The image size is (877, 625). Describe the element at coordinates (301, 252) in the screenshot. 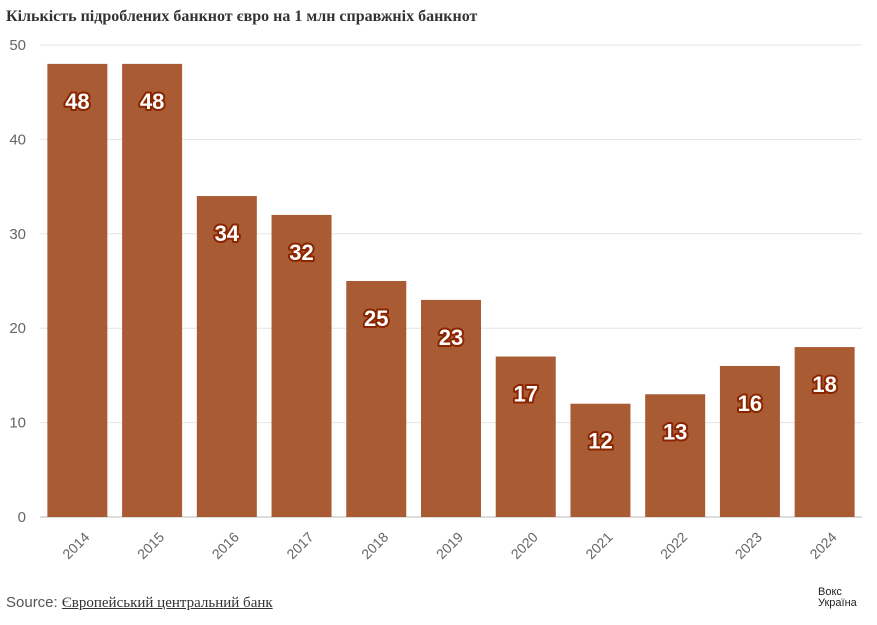

I see `data-label: 32` at that location.